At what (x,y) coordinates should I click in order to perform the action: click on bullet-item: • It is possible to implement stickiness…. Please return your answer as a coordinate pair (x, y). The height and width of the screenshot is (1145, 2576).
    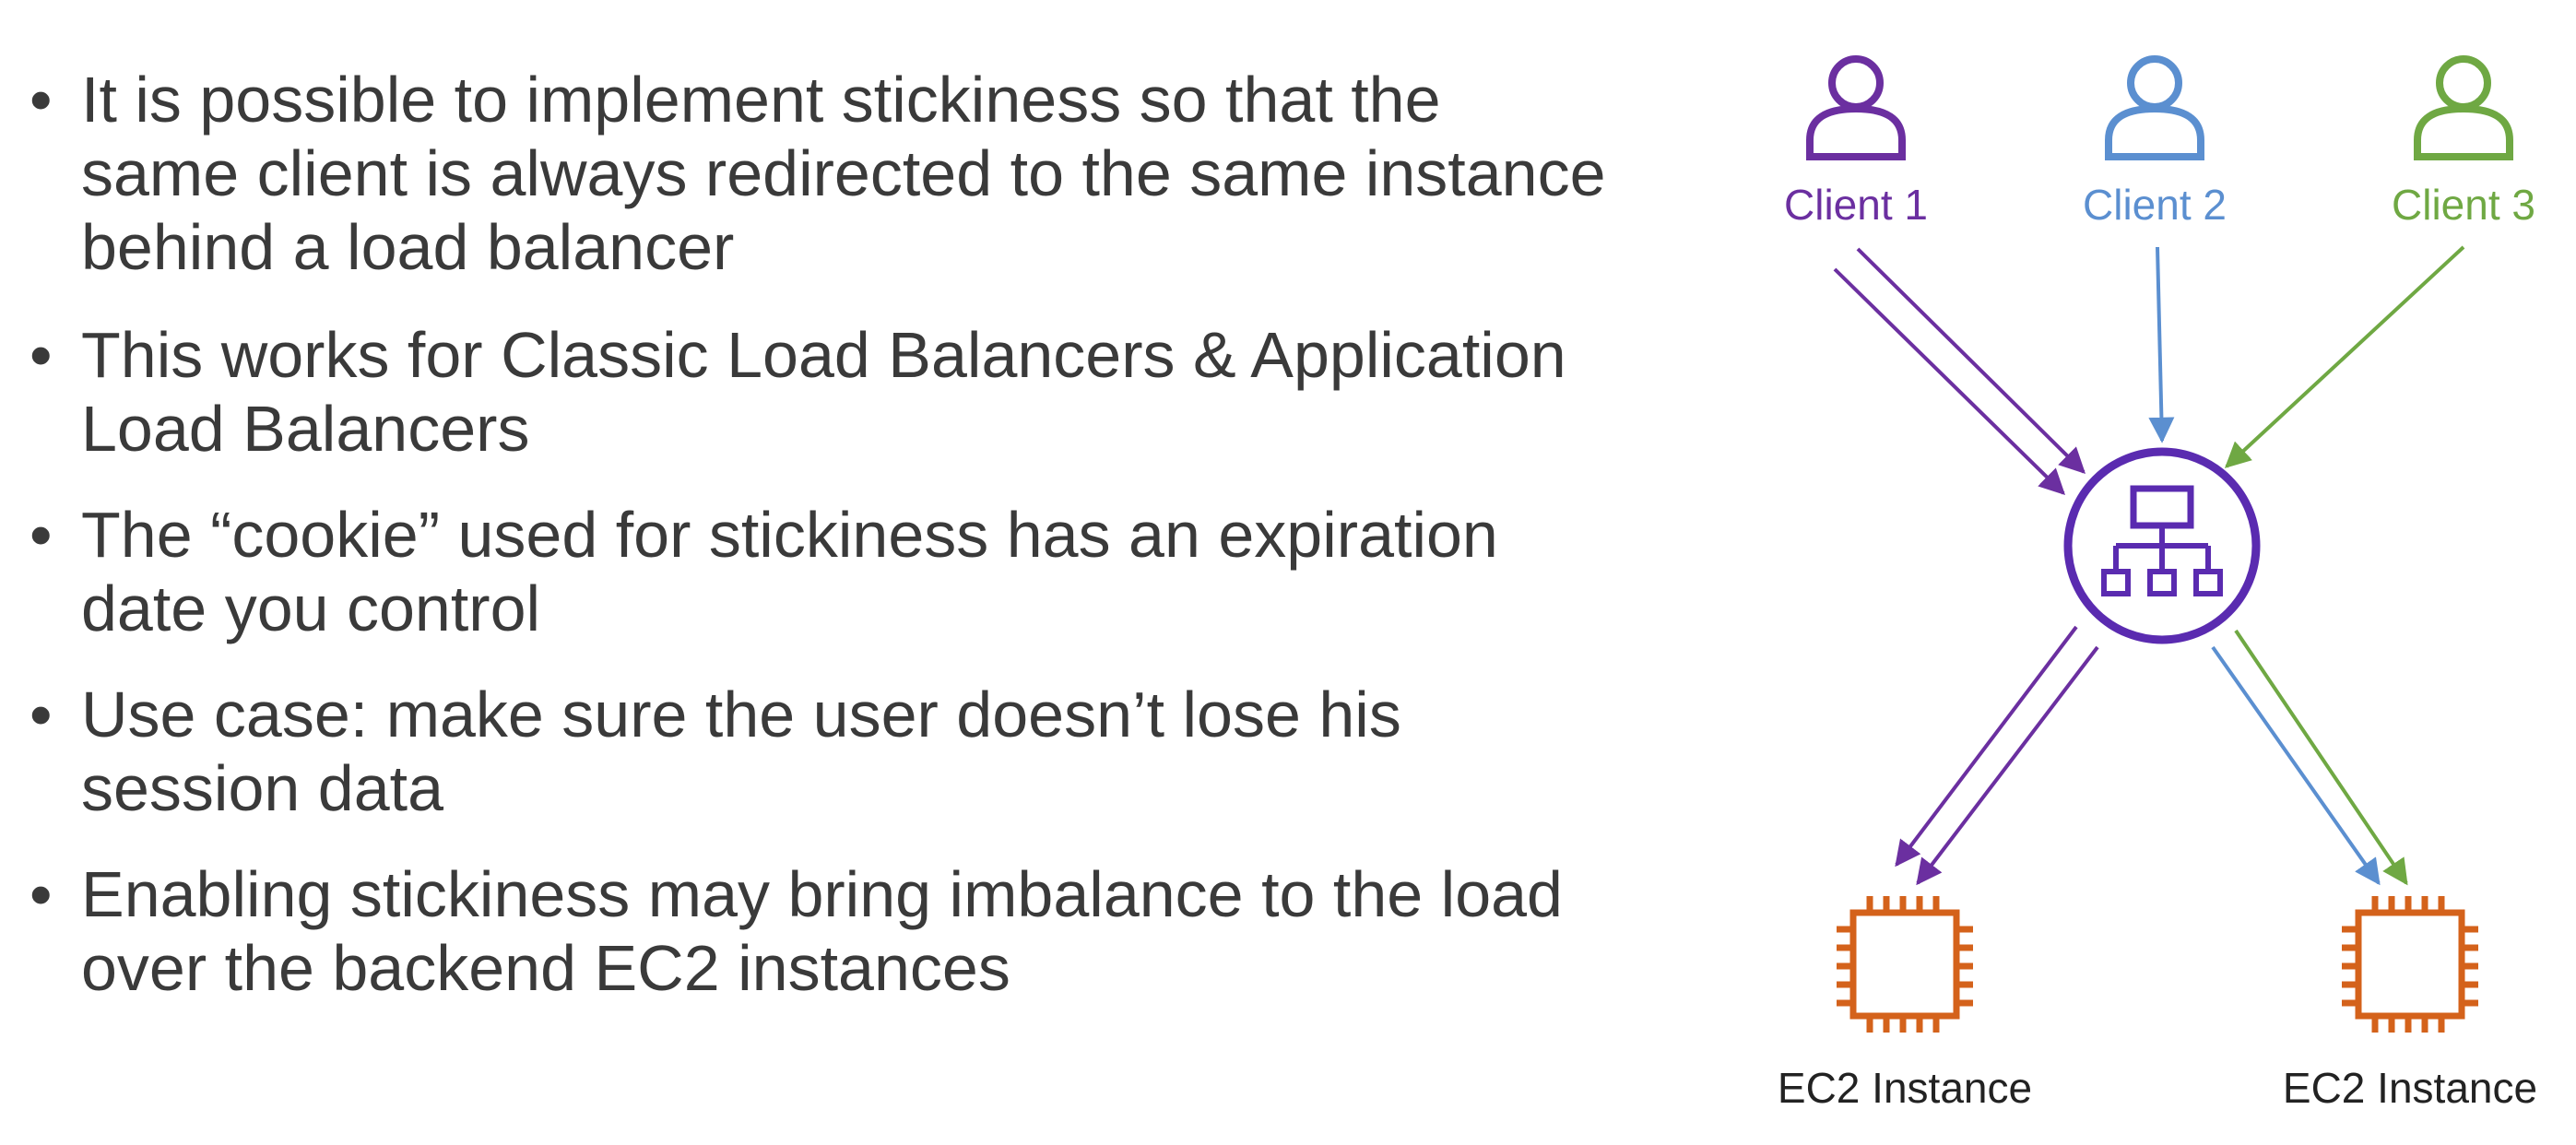
    Looking at the image, I should click on (822, 173).